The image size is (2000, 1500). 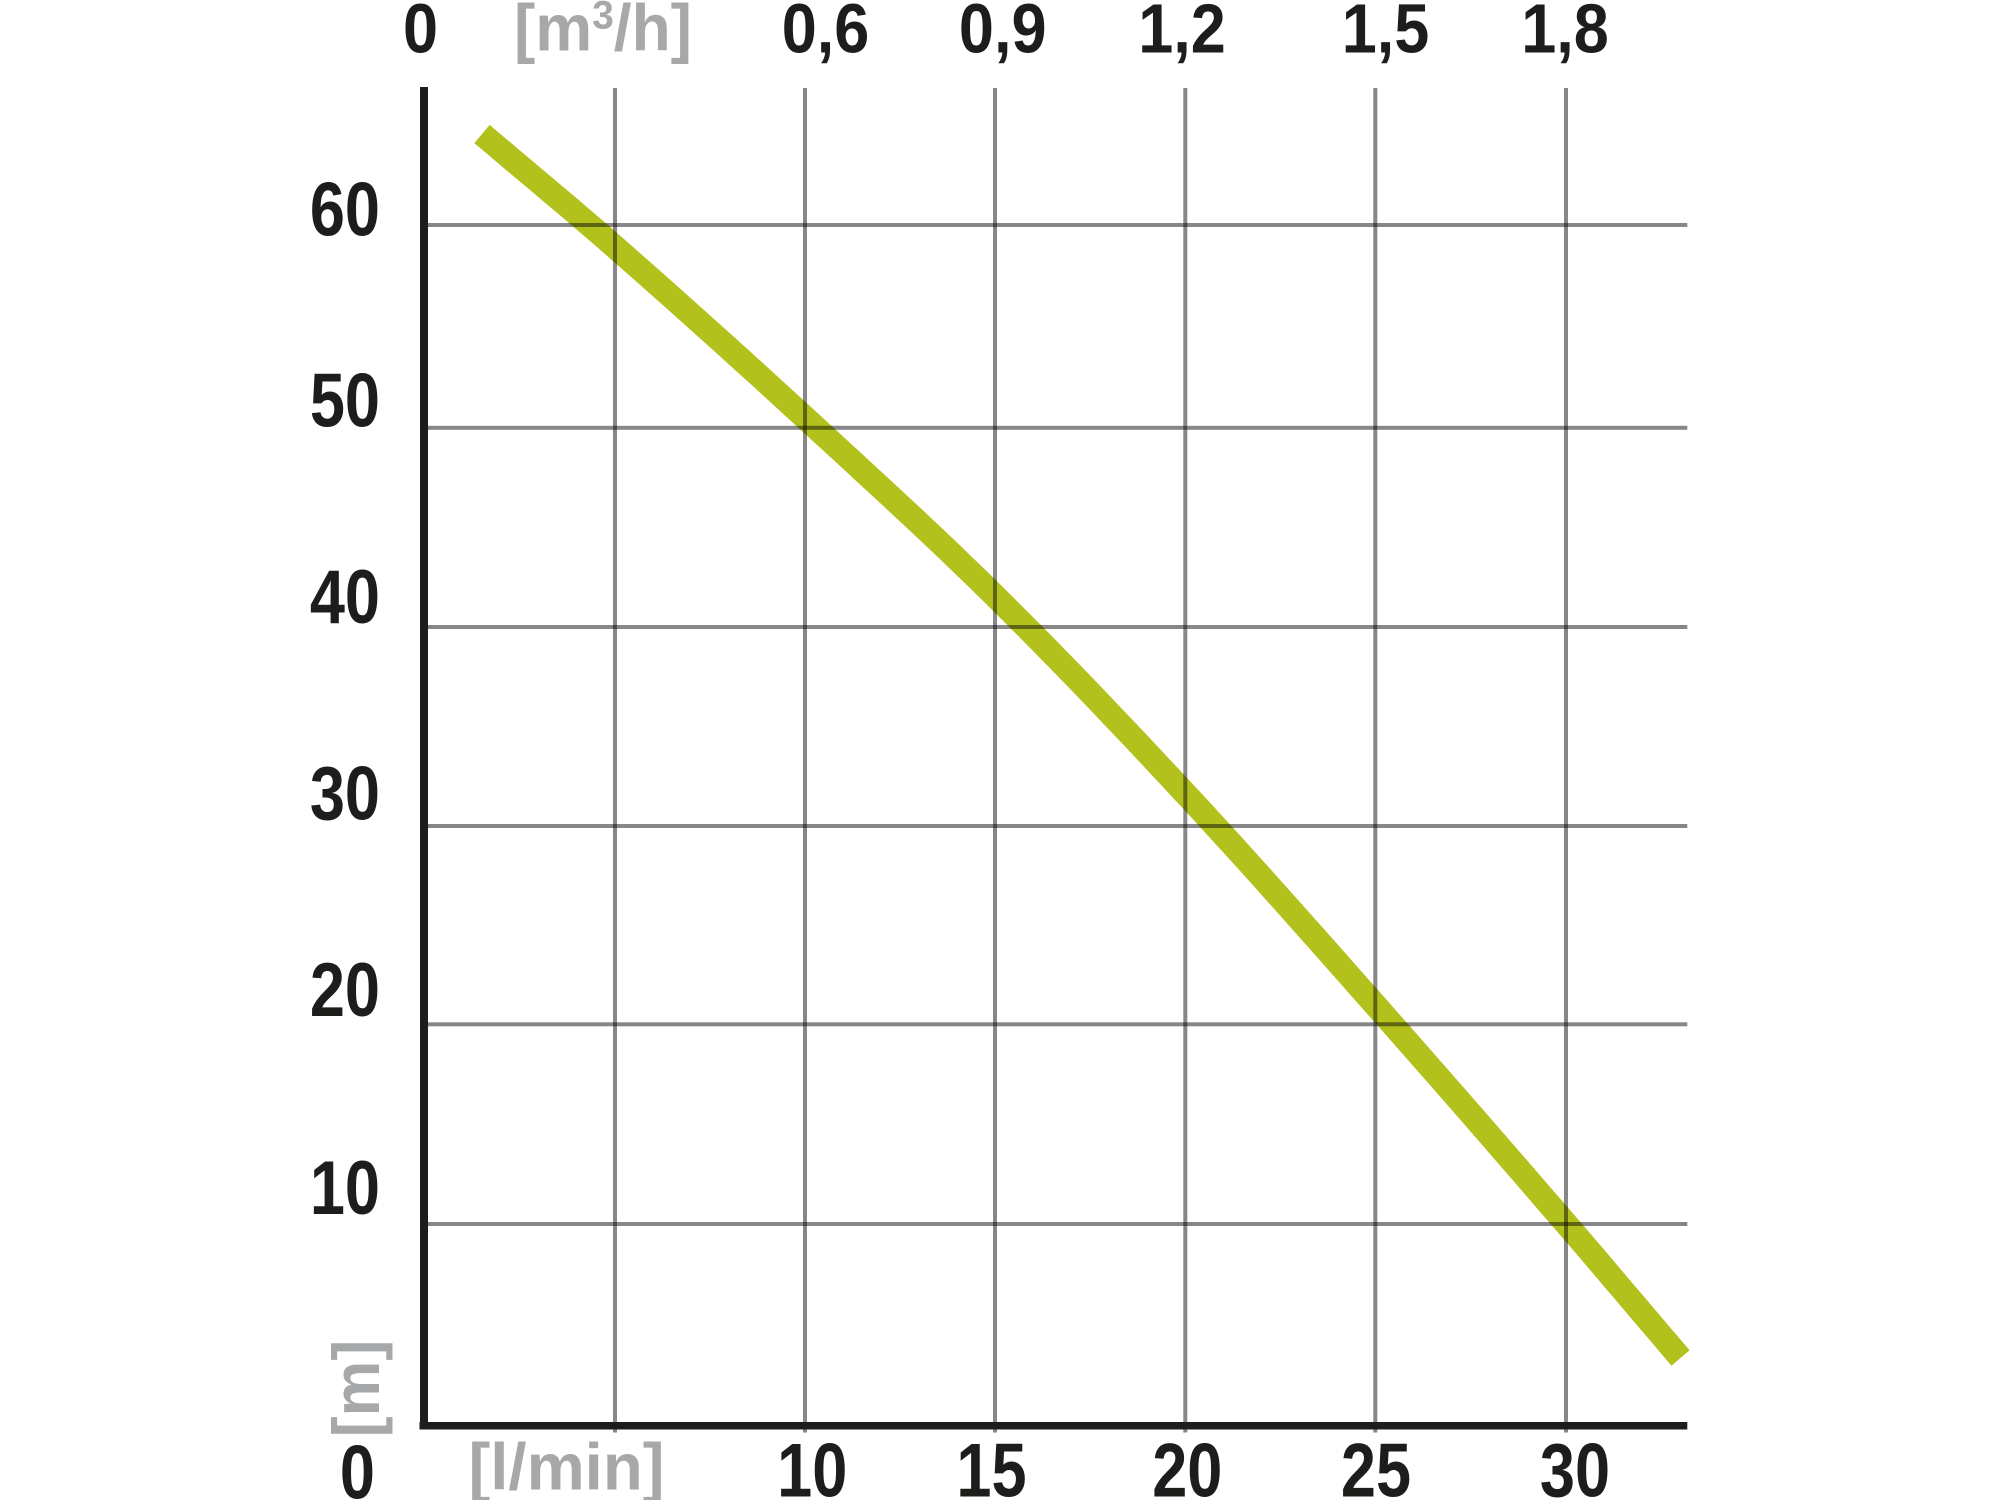 What do you see at coordinates (1386, 34) in the screenshot?
I see `svg-text: 1,5` at bounding box center [1386, 34].